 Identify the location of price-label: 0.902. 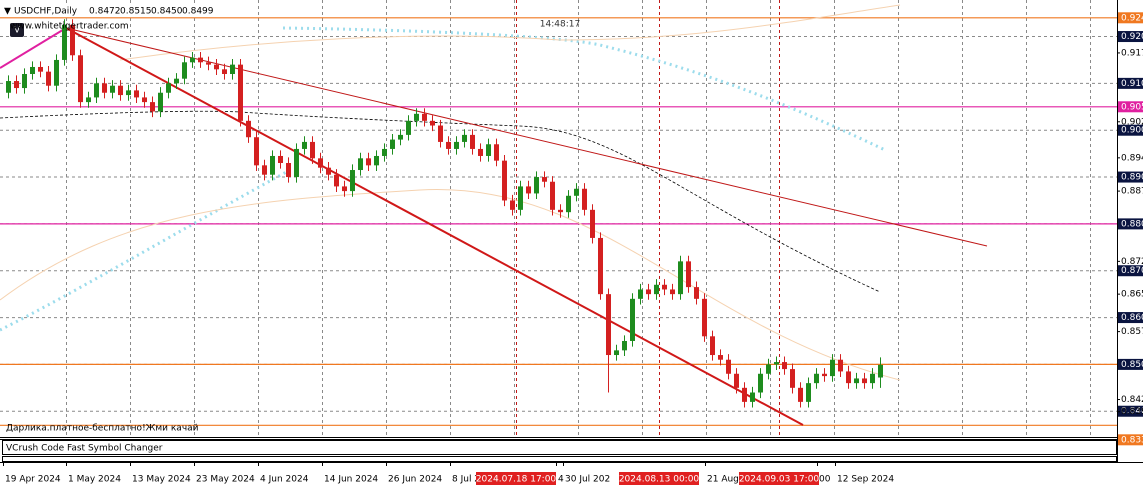
(1132, 122).